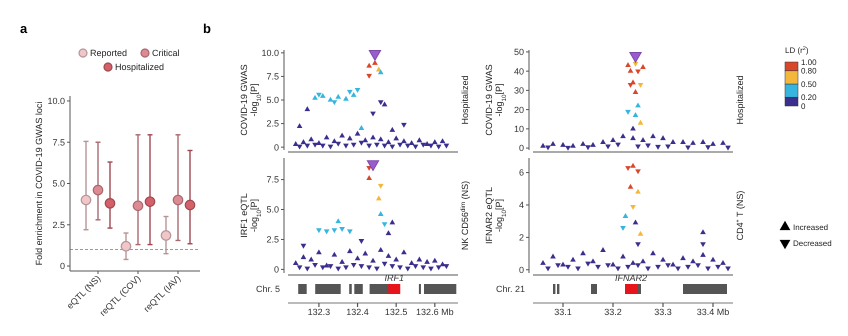 Image resolution: width=848 pixels, height=336 pixels. What do you see at coordinates (809, 71) in the screenshot?
I see `color-bar-label: 0.80` at bounding box center [809, 71].